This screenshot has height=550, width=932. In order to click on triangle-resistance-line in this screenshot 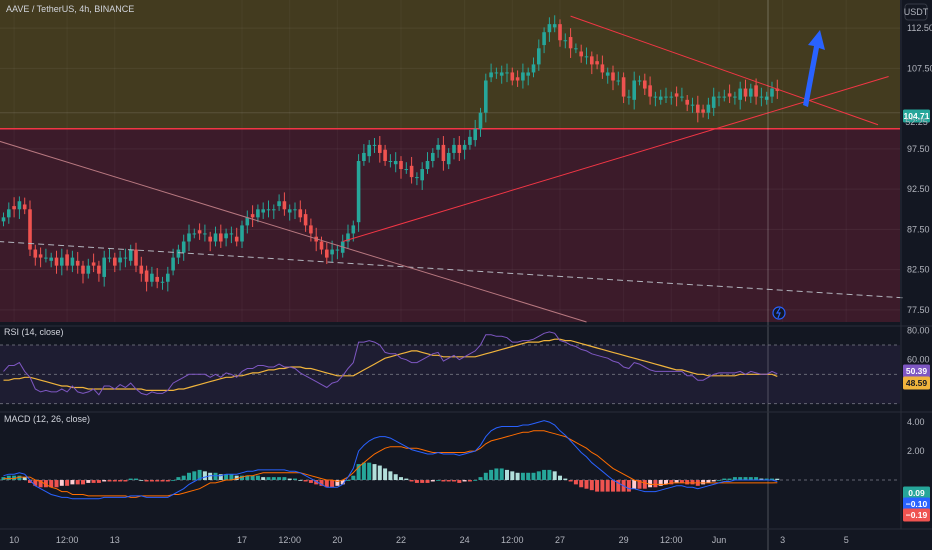, I will do `click(724, 70)`.